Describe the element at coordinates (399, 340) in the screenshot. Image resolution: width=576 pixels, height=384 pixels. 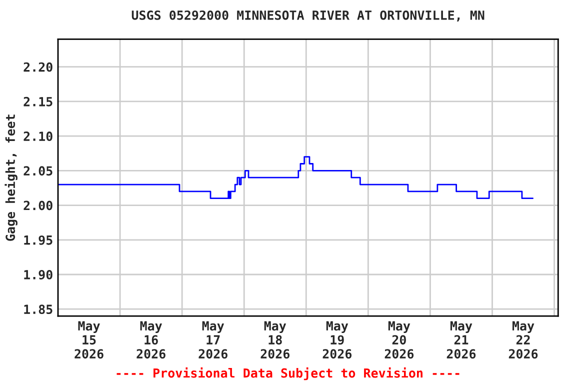
I see `x-tick-label: May 20 2026` at that location.